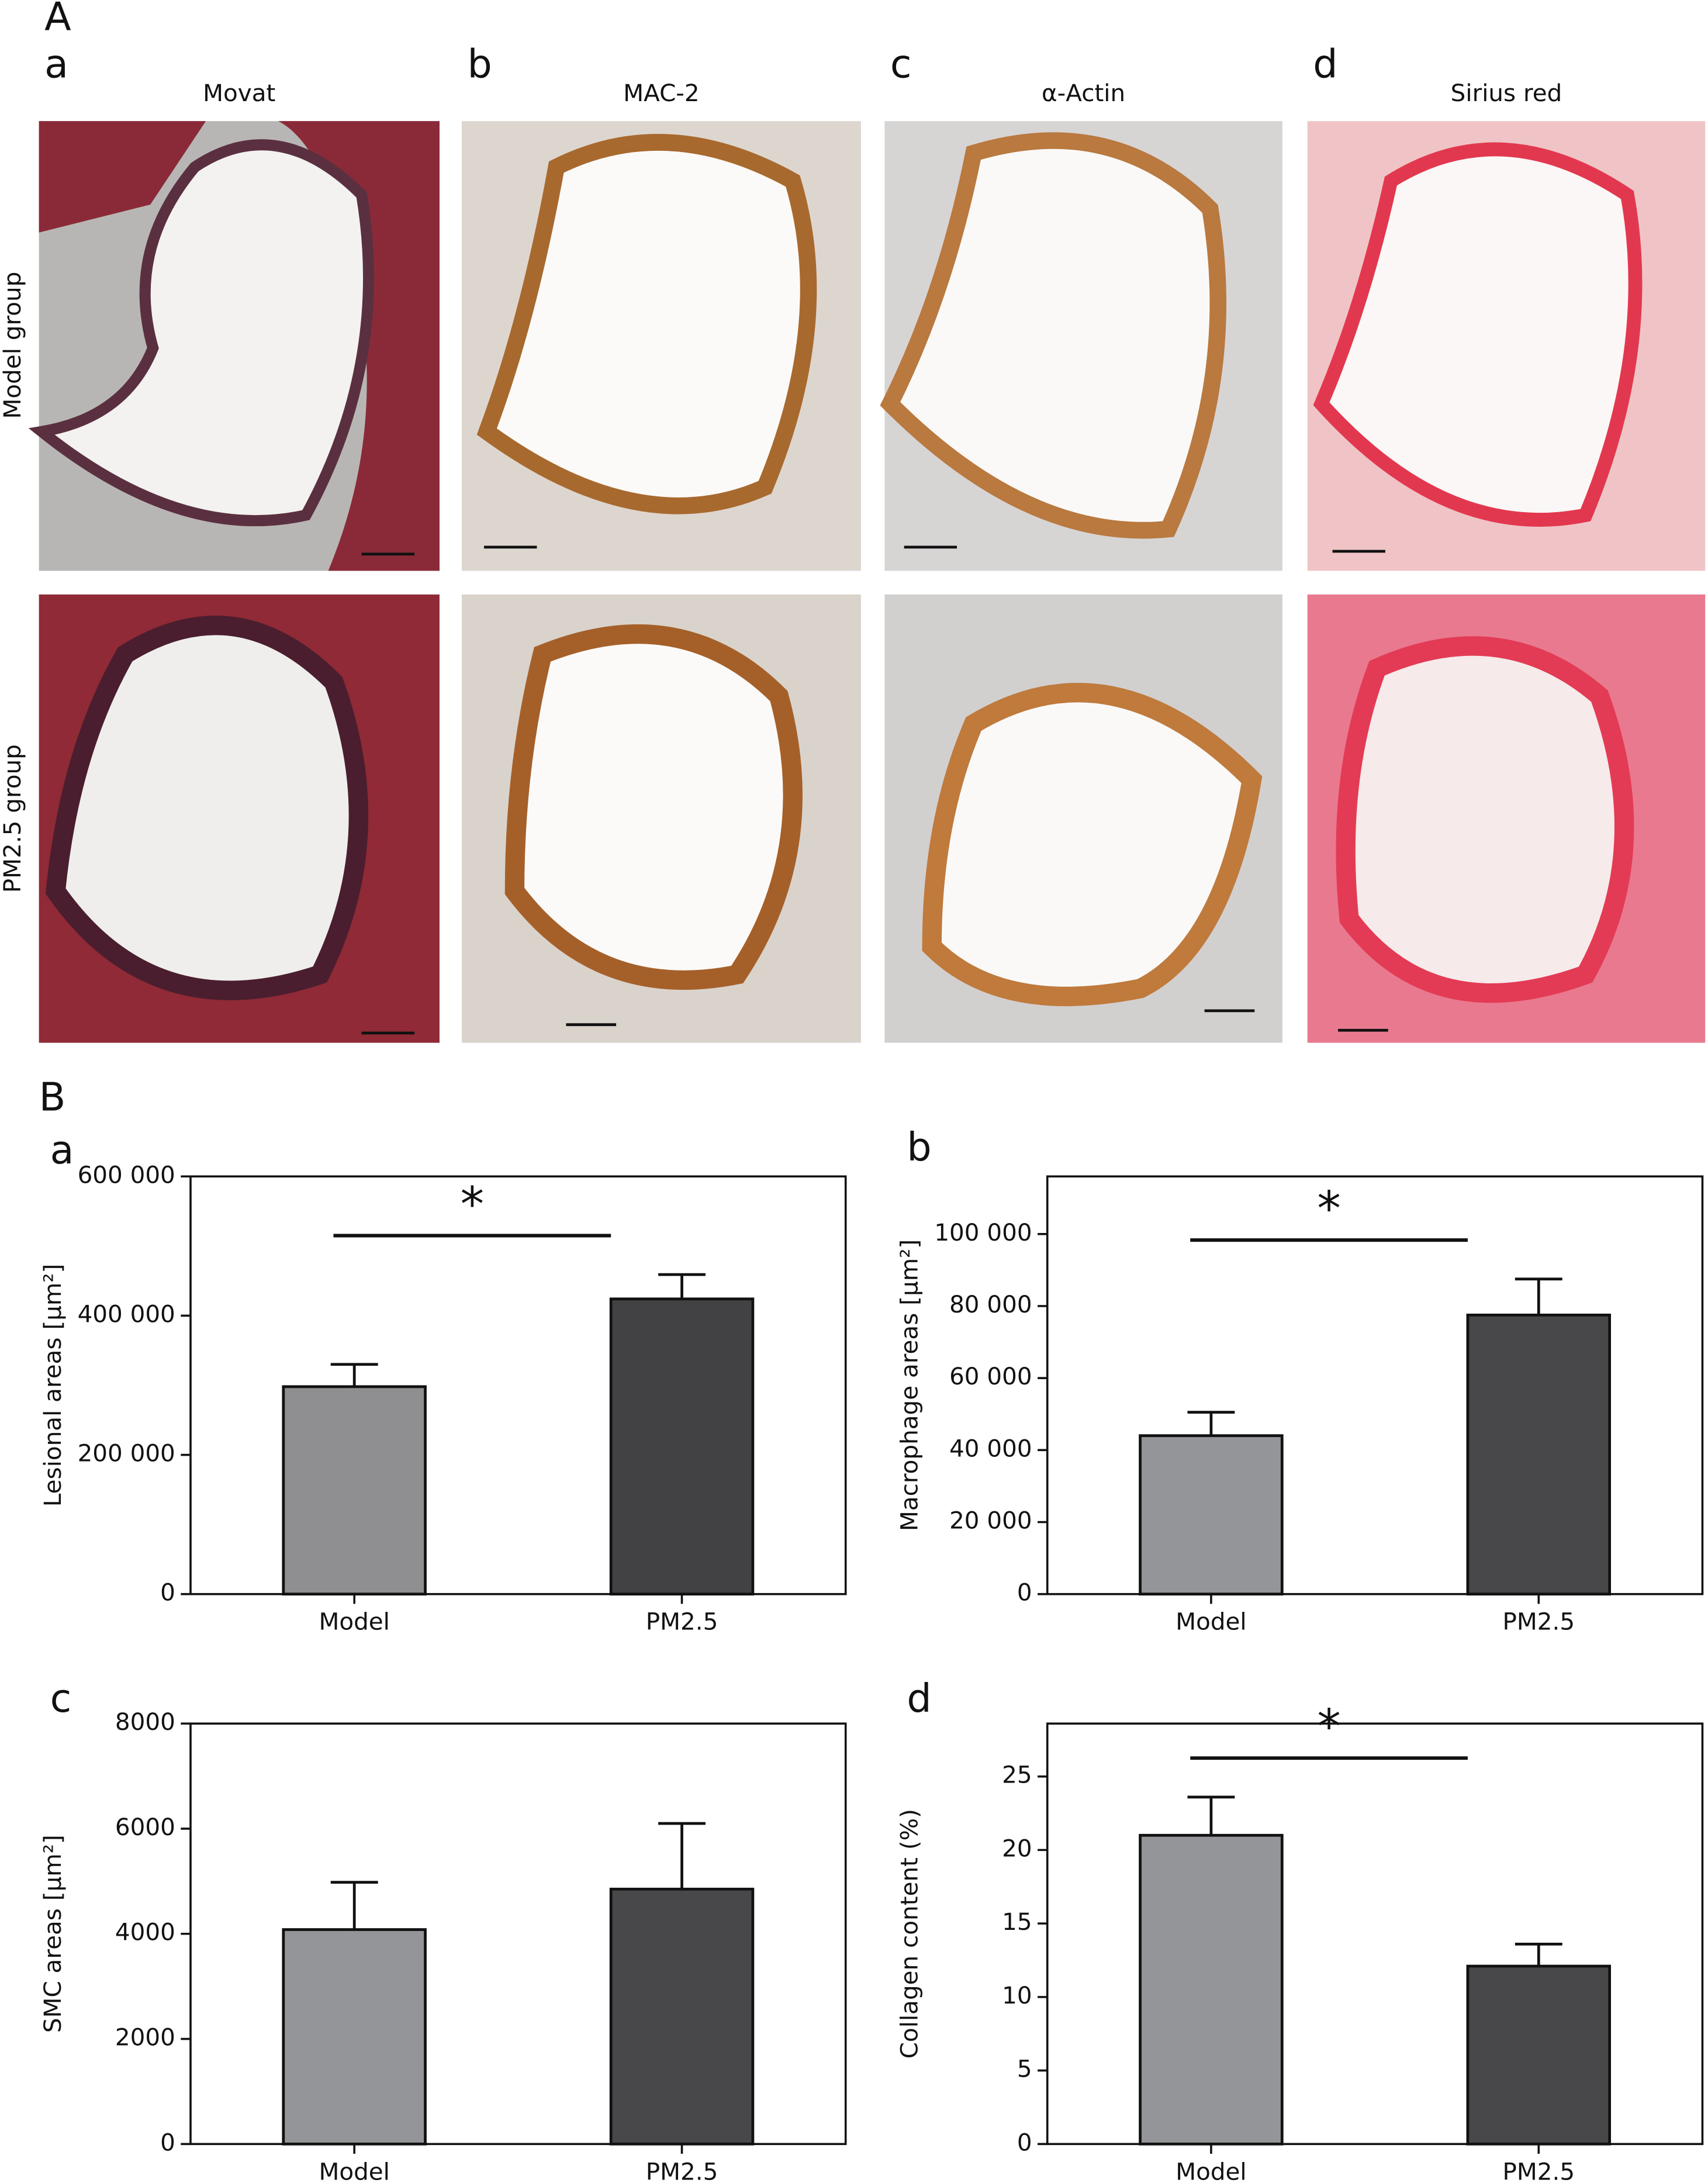  I want to click on column-letter: c, so click(901, 64).